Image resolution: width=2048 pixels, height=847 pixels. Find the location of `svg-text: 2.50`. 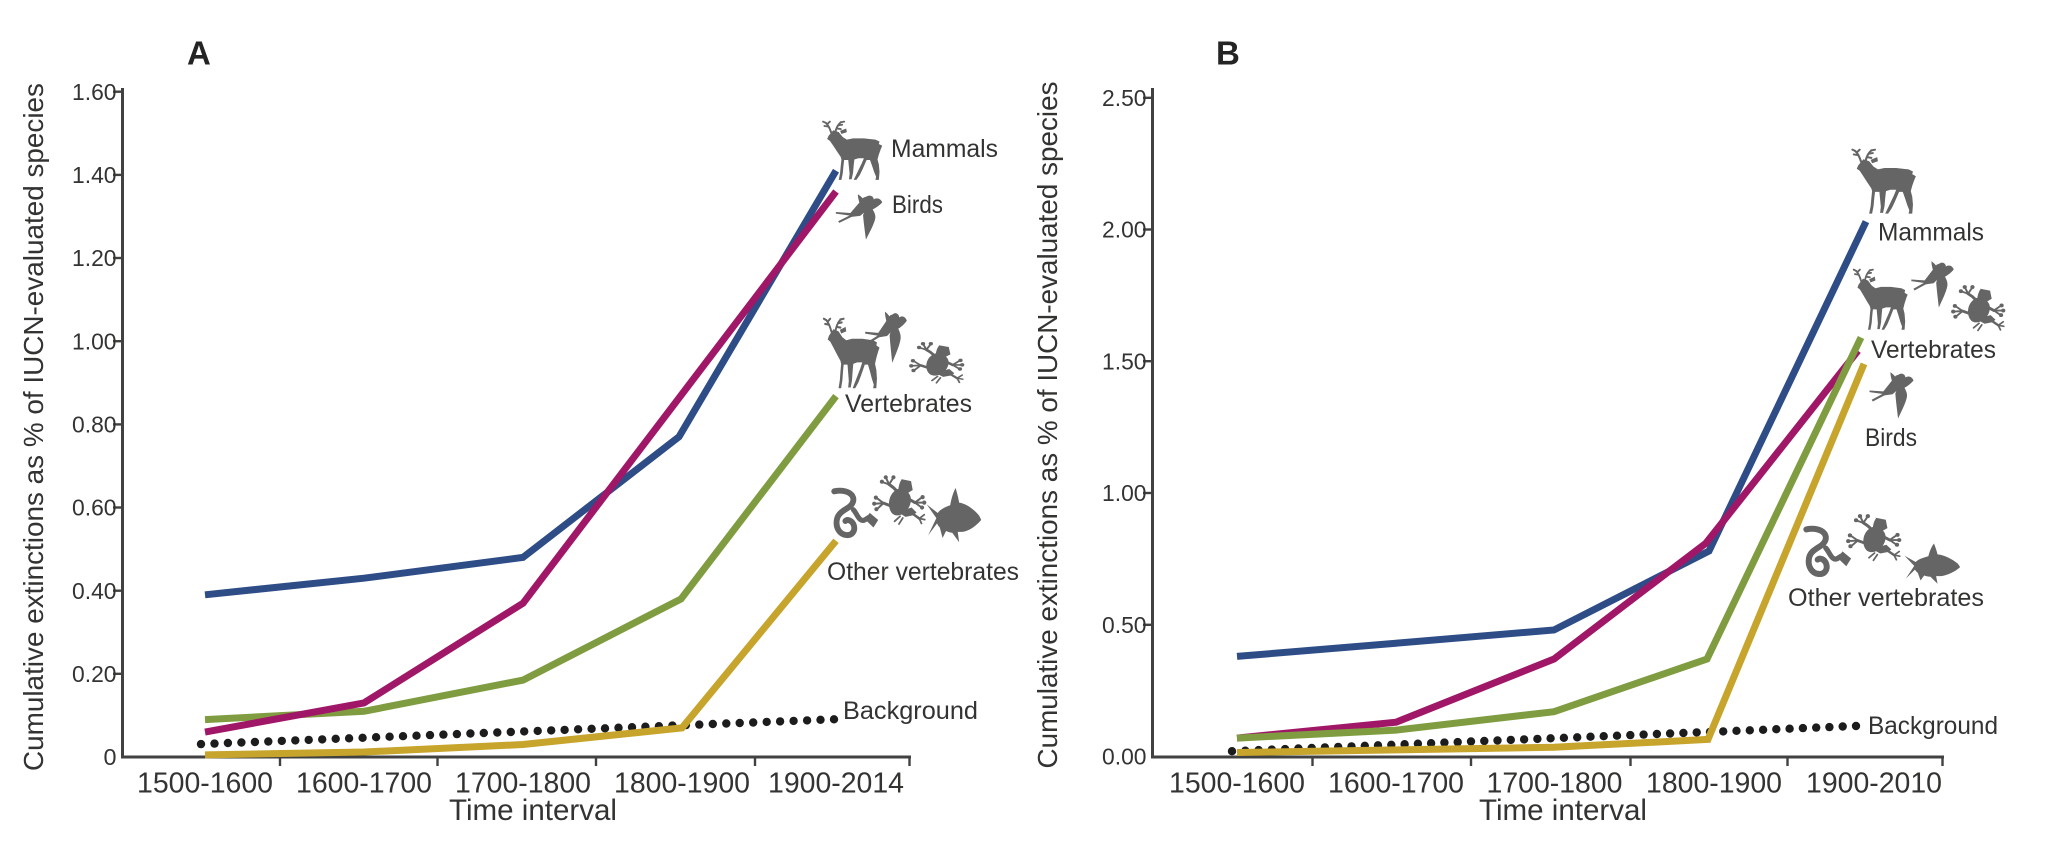

svg-text: 2.50 is located at coordinates (1124, 98).